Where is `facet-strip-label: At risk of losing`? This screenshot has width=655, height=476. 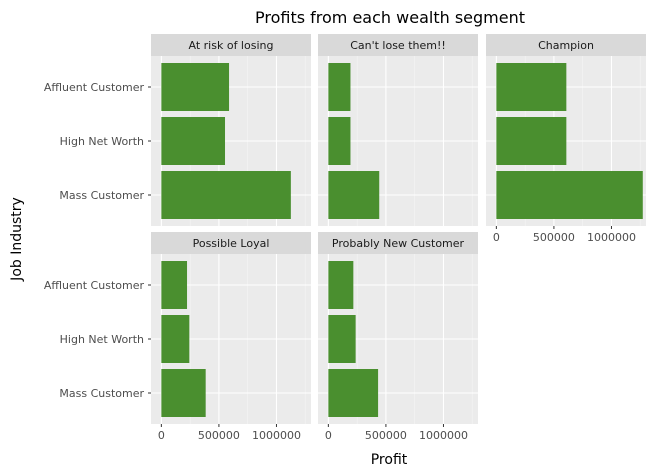
facet-strip-label: At risk of losing is located at coordinates (231, 45).